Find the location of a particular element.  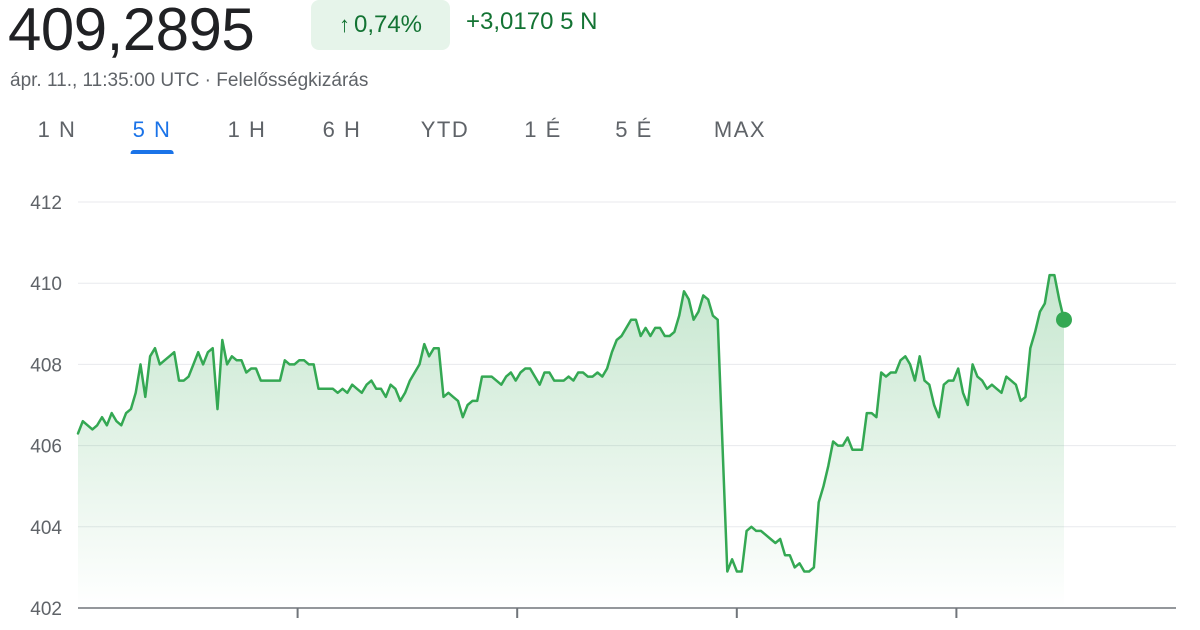

current-price-marker is located at coordinates (1064, 319).